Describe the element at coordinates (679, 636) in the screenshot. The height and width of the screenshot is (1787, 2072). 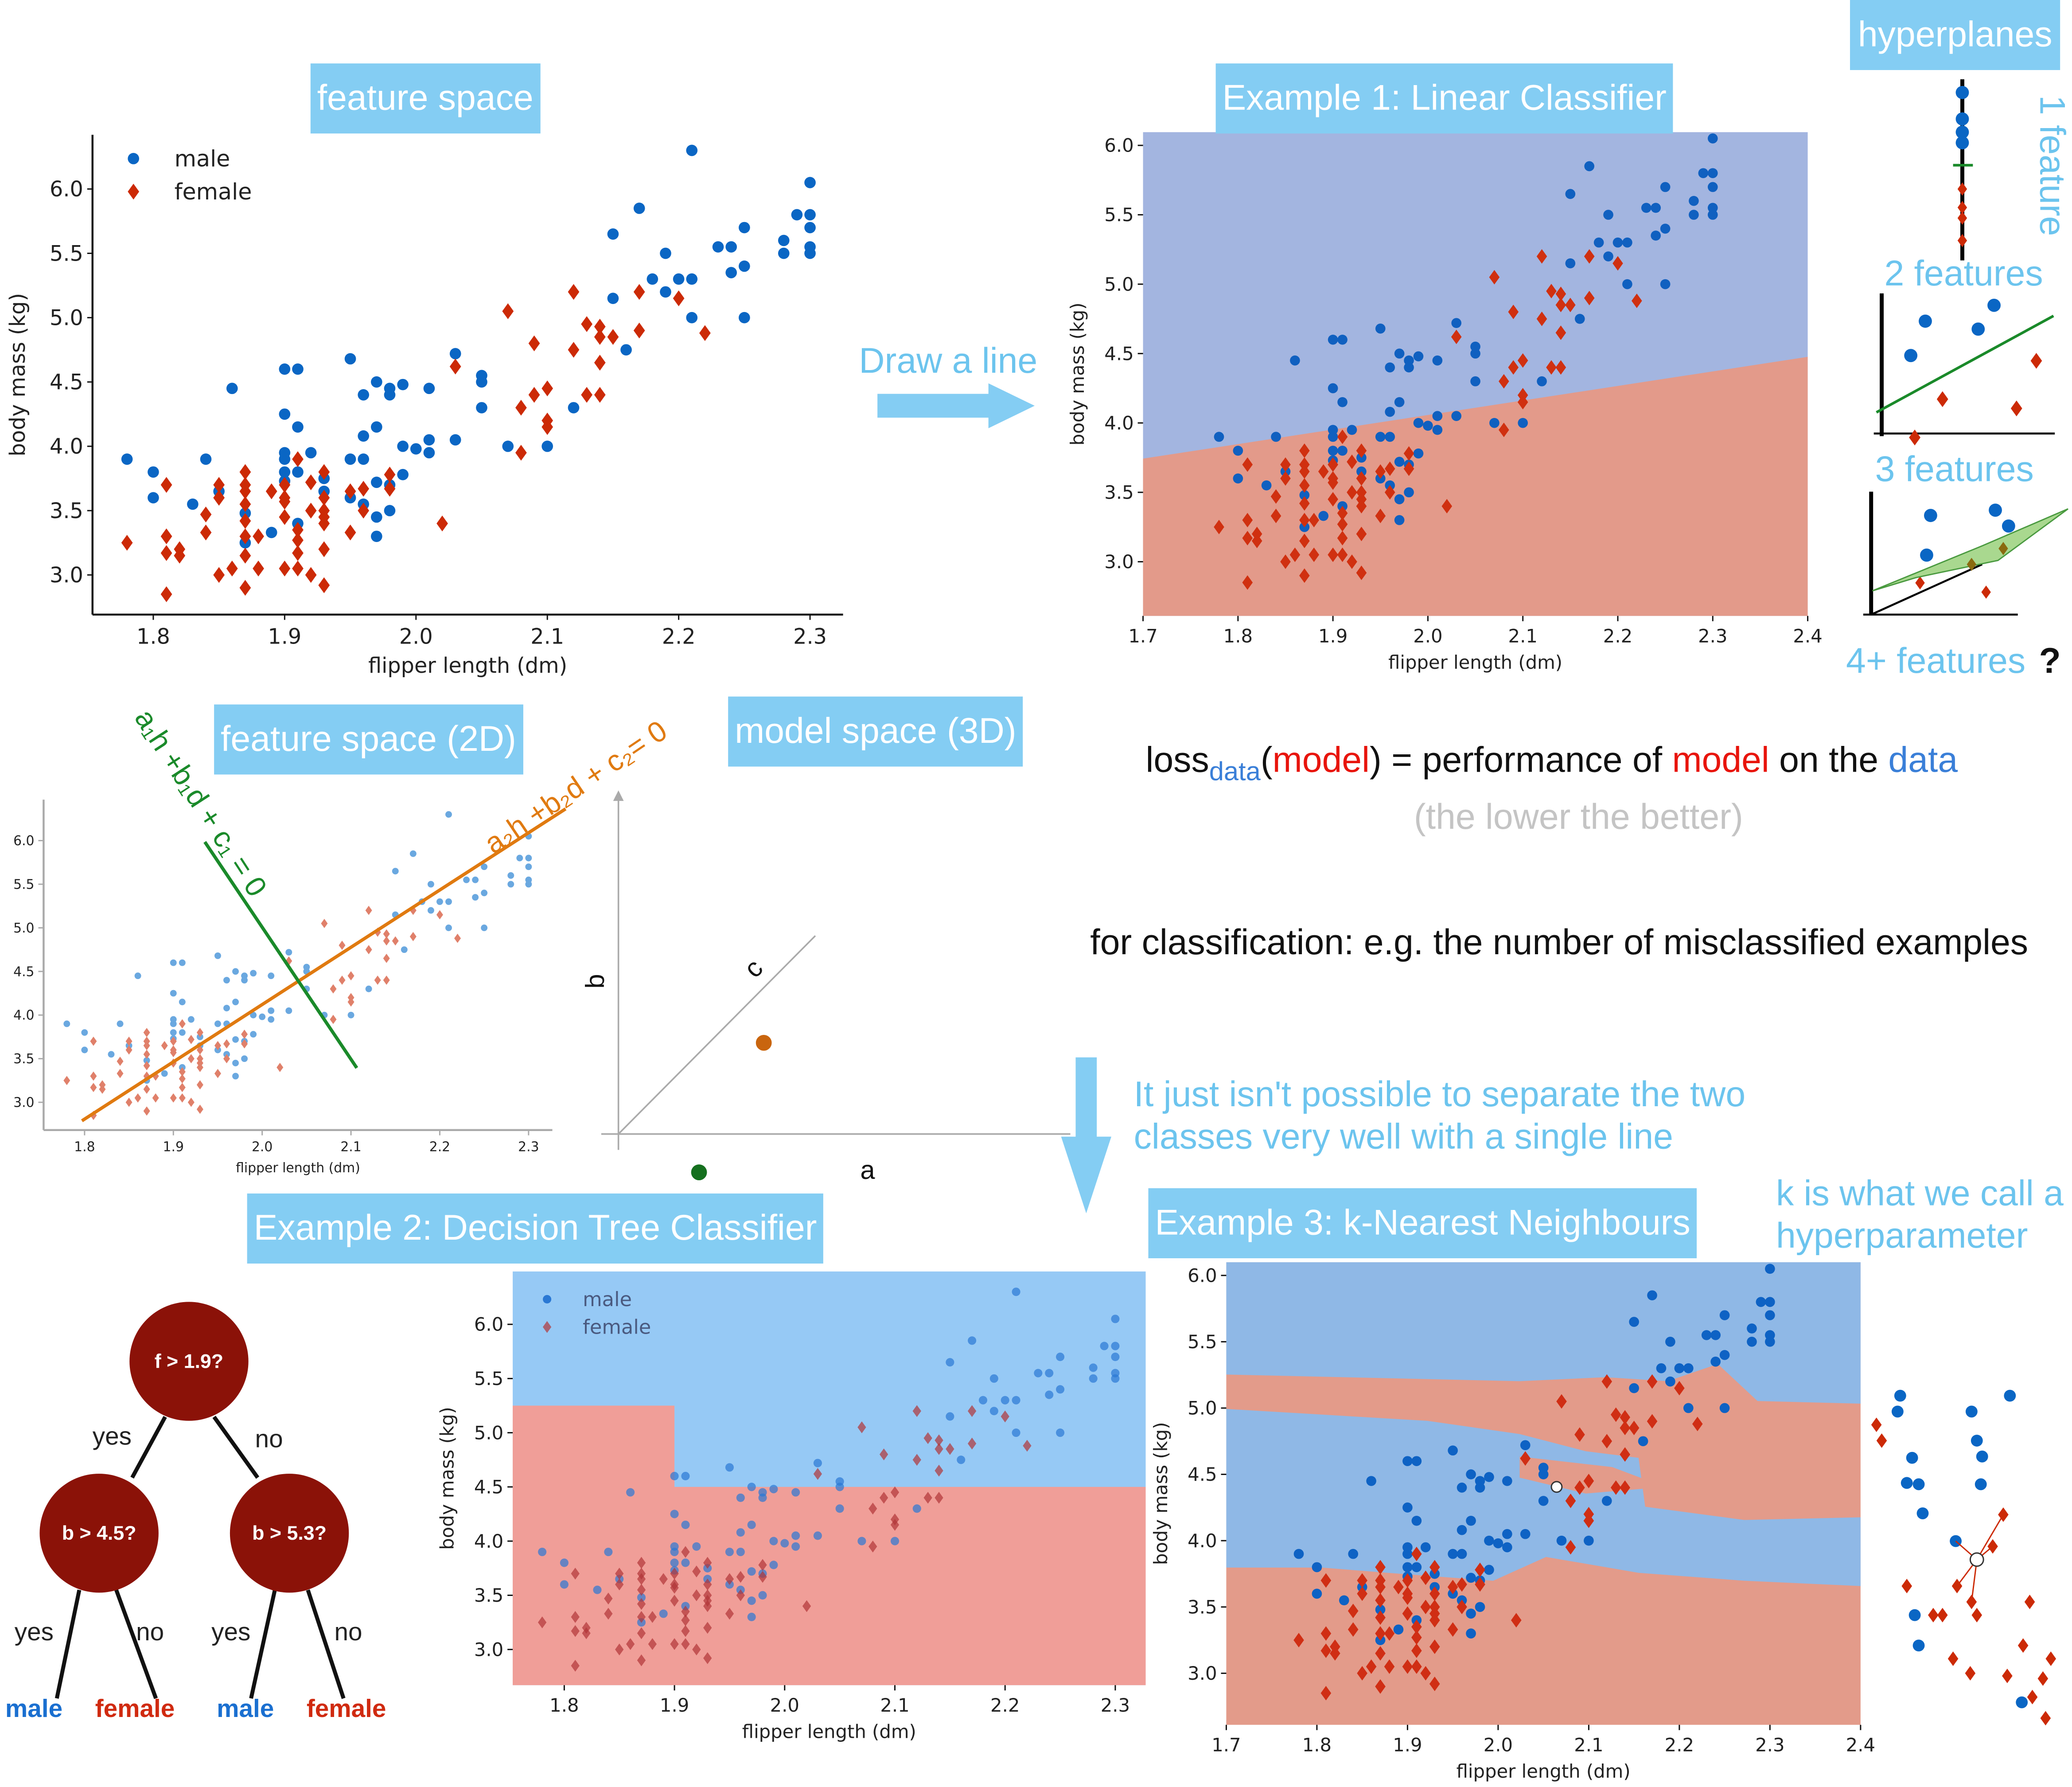
I see `x-tick-label: 2.2` at that location.